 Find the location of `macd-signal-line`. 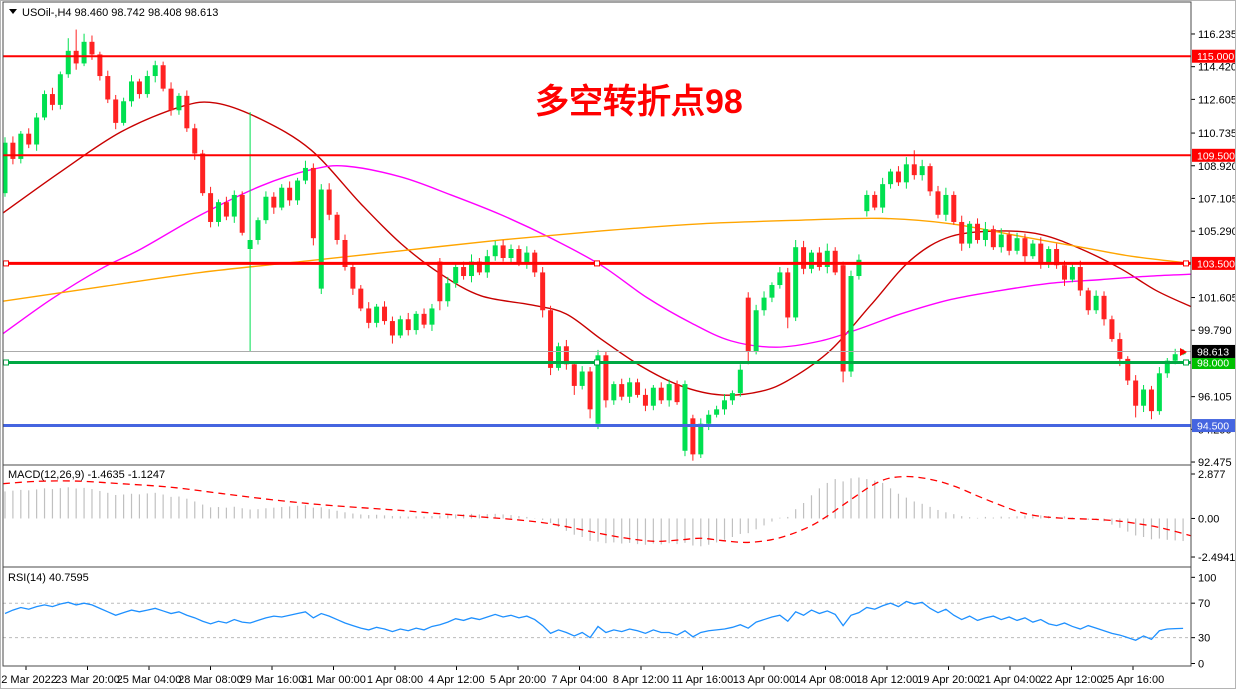

macd-signal-line is located at coordinates (597, 509).